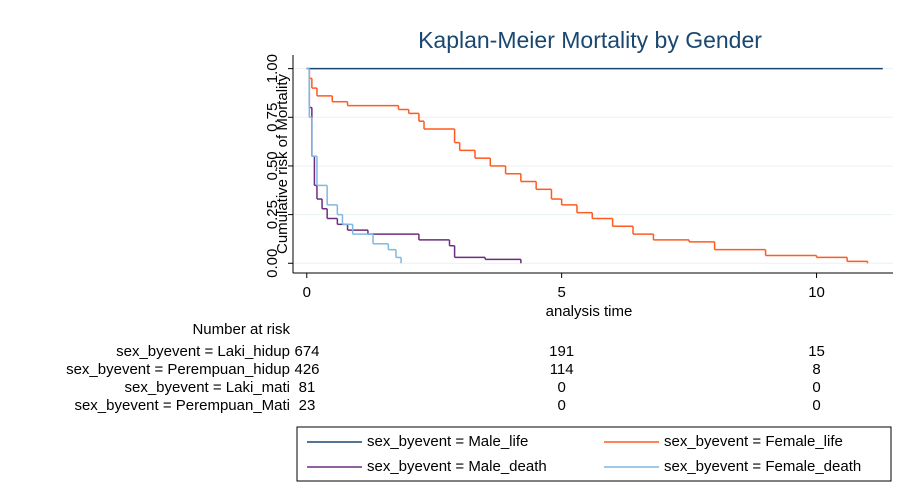 The height and width of the screenshot is (503, 906). Describe the element at coordinates (203, 351) in the screenshot. I see `risk-row-label: sex_byevent = Laki_hidup` at that location.